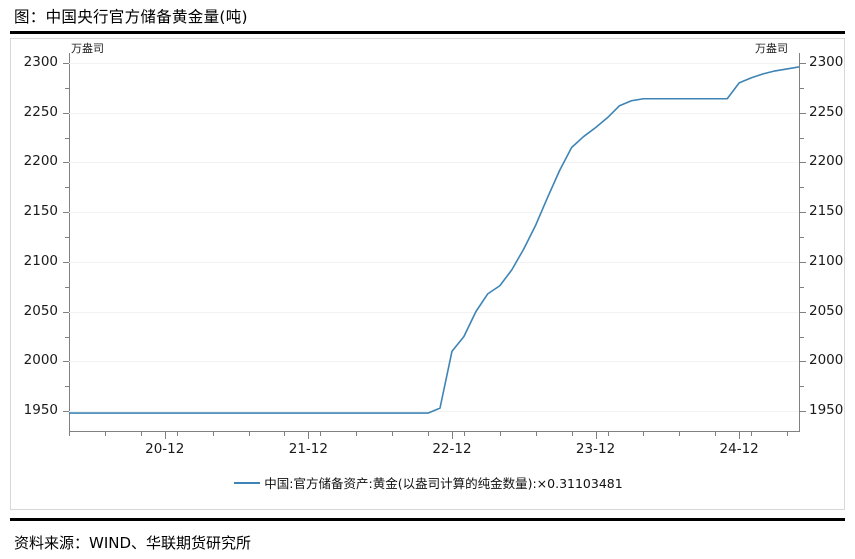 The height and width of the screenshot is (559, 855). What do you see at coordinates (40, 260) in the screenshot?
I see `y-axis-label-left: 2100` at bounding box center [40, 260].